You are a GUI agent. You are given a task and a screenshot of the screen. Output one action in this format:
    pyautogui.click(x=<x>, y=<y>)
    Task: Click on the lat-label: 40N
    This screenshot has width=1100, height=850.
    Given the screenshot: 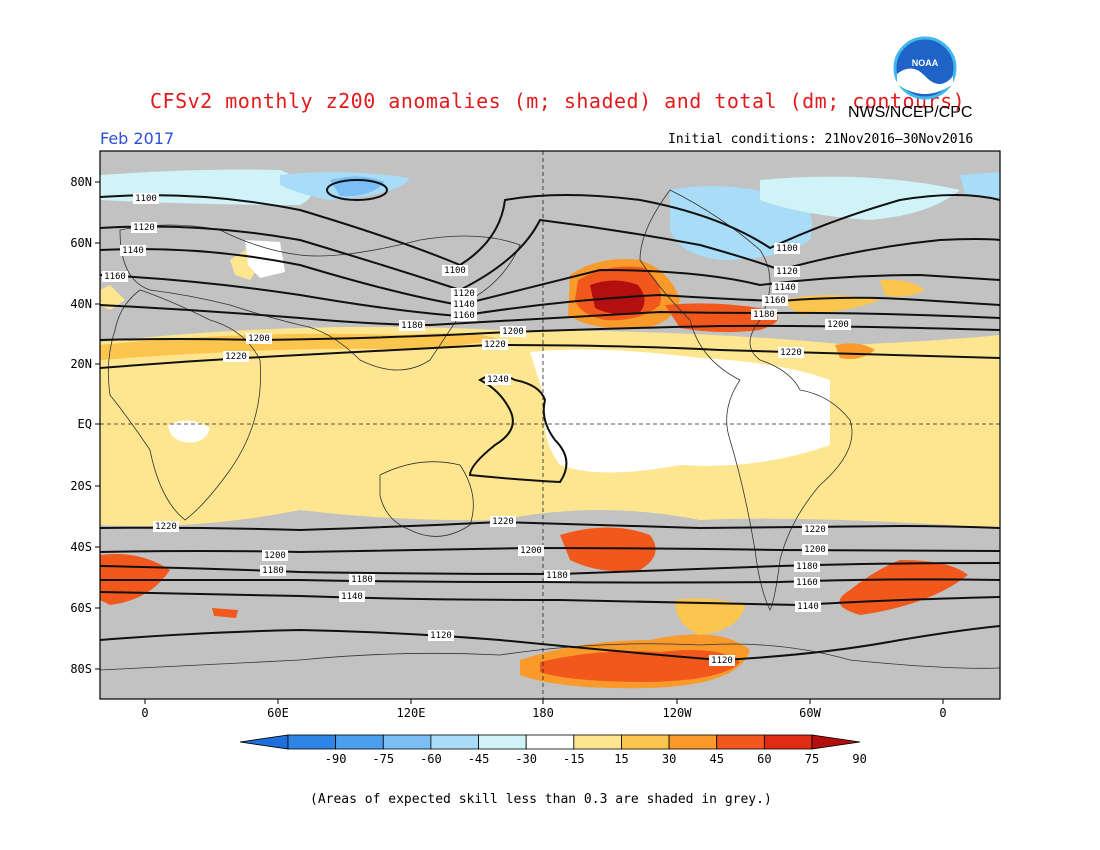 What is the action you would take?
    pyautogui.click(x=81, y=304)
    